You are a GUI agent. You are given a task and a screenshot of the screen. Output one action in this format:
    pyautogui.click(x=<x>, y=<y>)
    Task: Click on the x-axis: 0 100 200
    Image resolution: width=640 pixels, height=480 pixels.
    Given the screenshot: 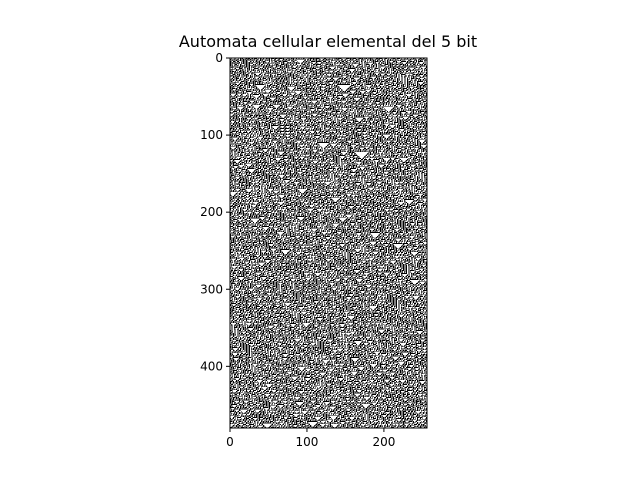 What is the action you would take?
    pyautogui.click(x=310, y=438)
    